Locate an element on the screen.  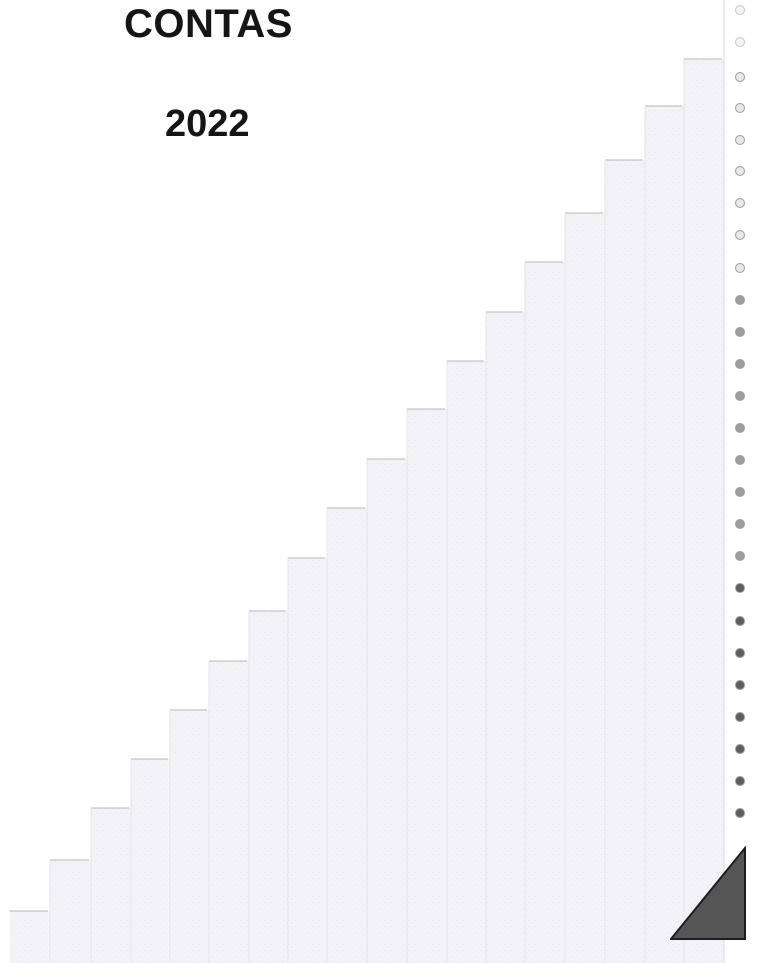
binding-holes is located at coordinates (740, 415).